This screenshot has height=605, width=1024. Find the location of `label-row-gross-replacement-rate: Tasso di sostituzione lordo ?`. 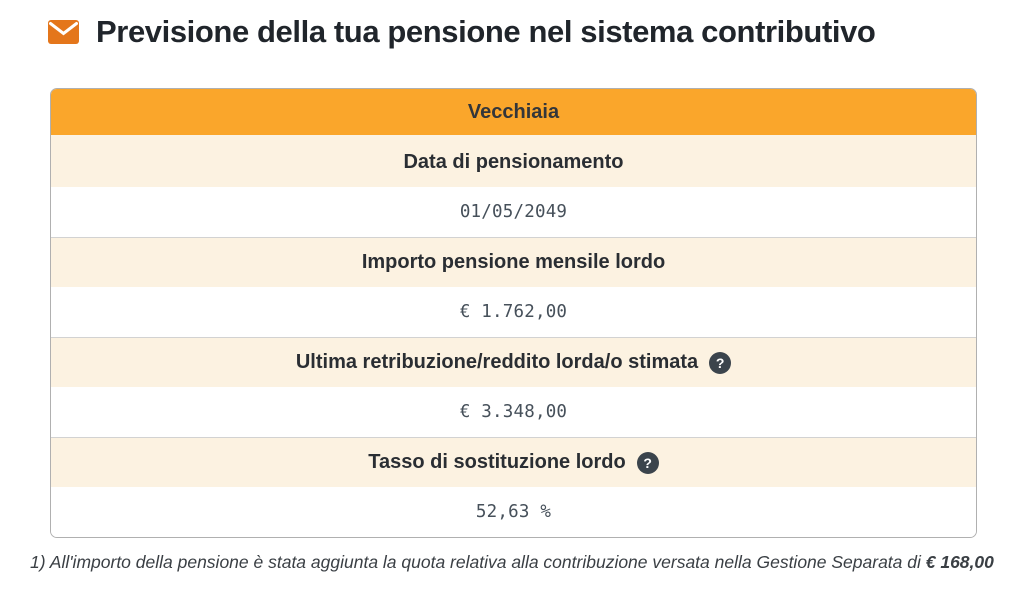

label-row-gross-replacement-rate: Tasso di sostituzione lordo ? is located at coordinates (513, 462).